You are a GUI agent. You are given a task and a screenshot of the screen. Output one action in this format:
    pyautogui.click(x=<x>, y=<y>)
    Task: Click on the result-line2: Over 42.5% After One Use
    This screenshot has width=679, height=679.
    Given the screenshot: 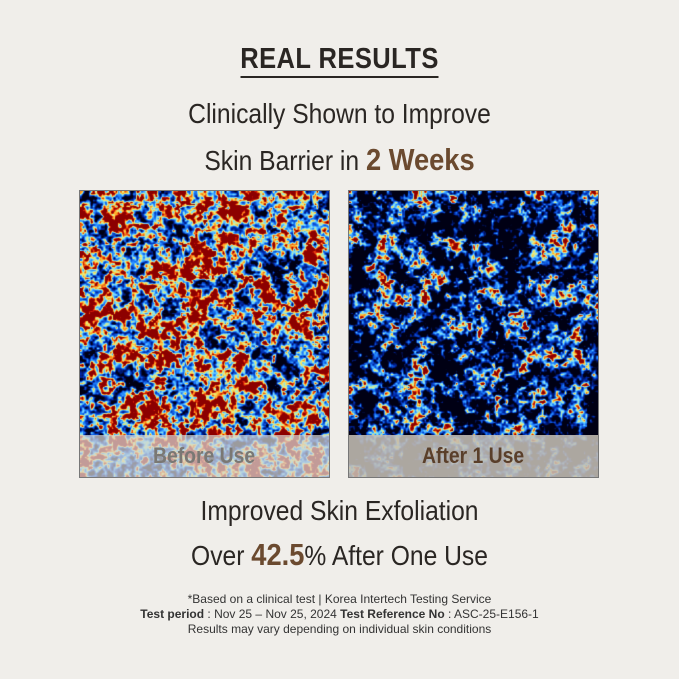 What is the action you would take?
    pyautogui.click(x=339, y=554)
    